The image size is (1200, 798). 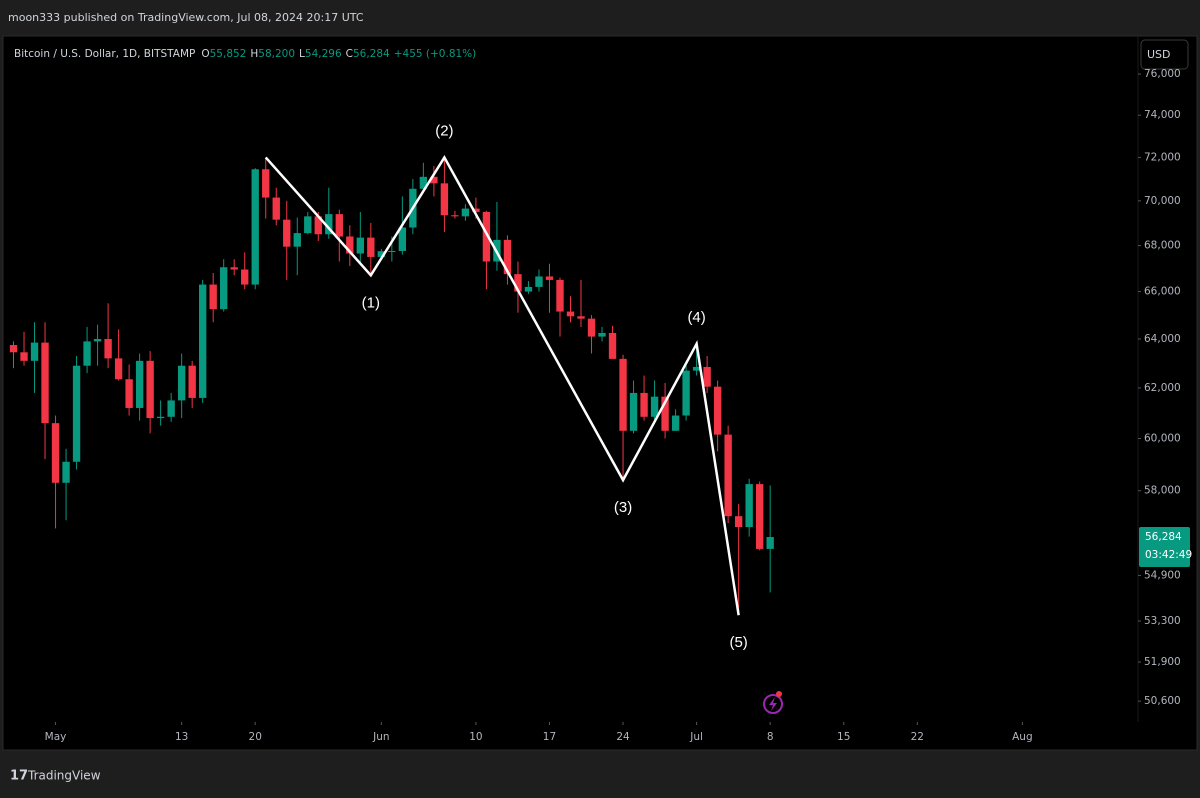 I want to click on x-tick-label: 13, so click(x=181, y=737).